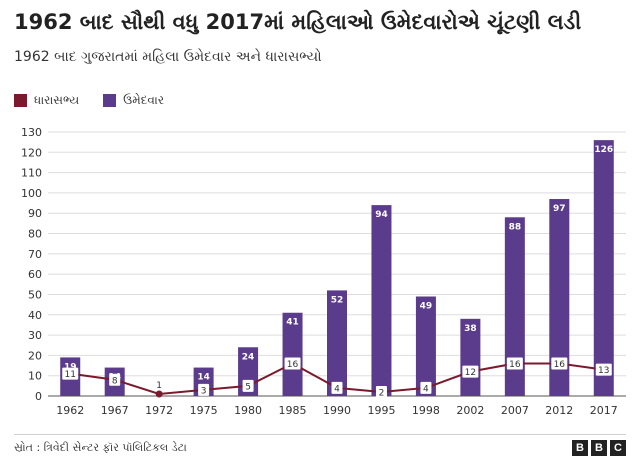 Image resolution: width=640 pixels, height=462 pixels. I want to click on mla-value-box-1990, so click(337, 387).